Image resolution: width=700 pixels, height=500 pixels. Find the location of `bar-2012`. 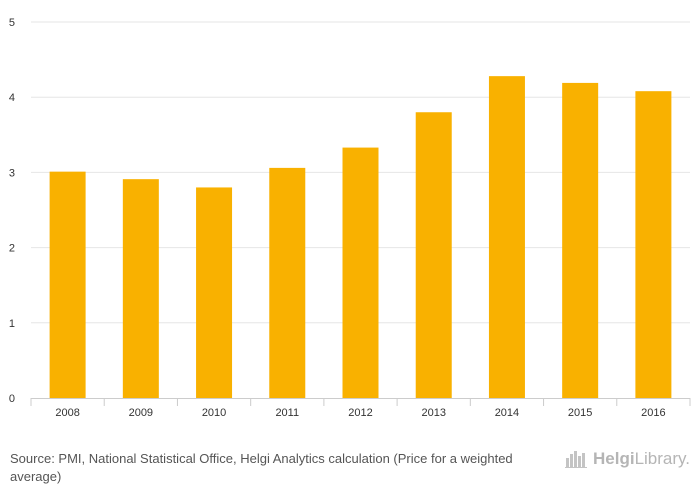

bar-2012 is located at coordinates (360, 272).